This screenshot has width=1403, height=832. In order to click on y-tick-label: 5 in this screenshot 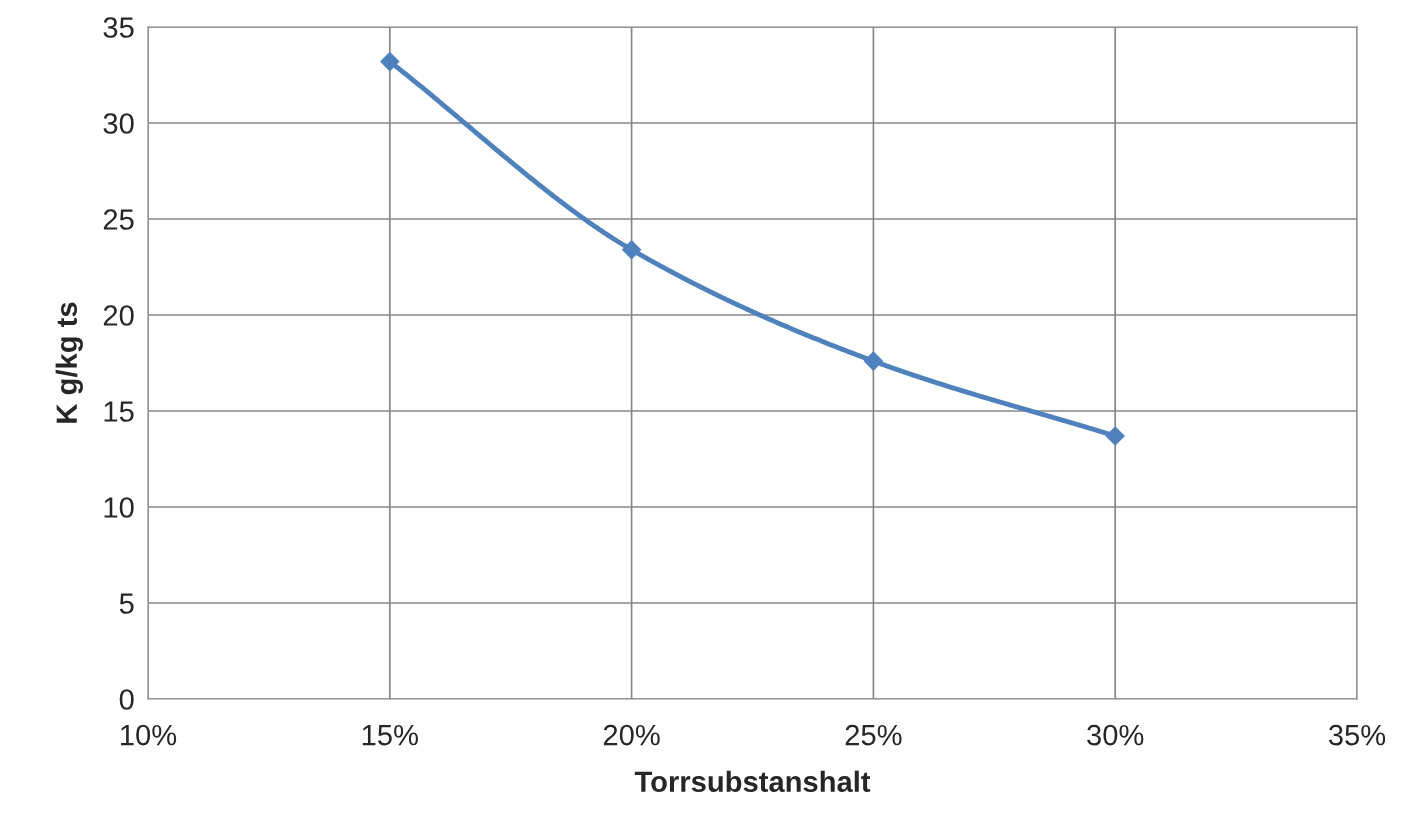, I will do `click(126, 603)`.